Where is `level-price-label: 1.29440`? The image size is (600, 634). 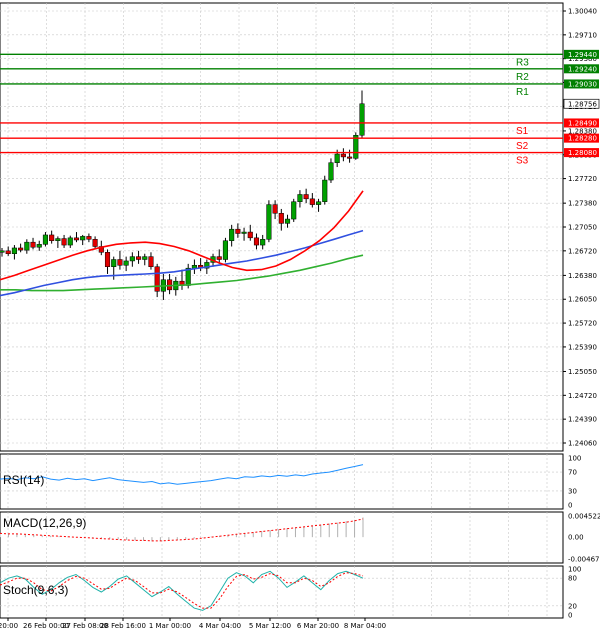 level-price-label: 1.29440 is located at coordinates (582, 55).